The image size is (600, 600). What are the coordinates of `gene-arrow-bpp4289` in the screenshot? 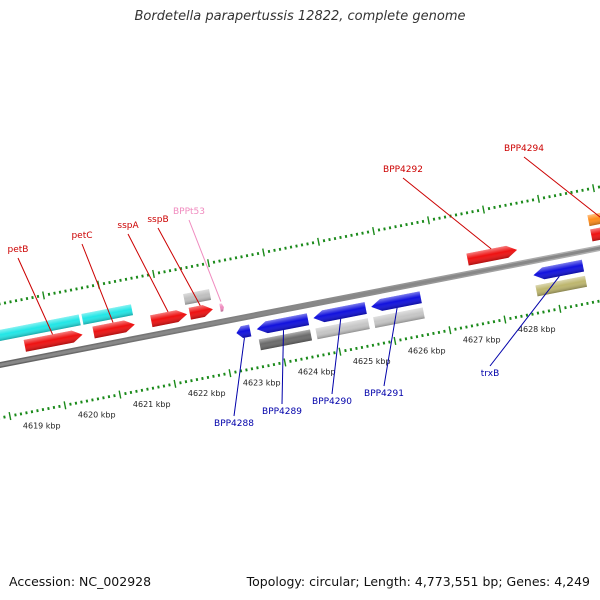 It's located at (283, 324).